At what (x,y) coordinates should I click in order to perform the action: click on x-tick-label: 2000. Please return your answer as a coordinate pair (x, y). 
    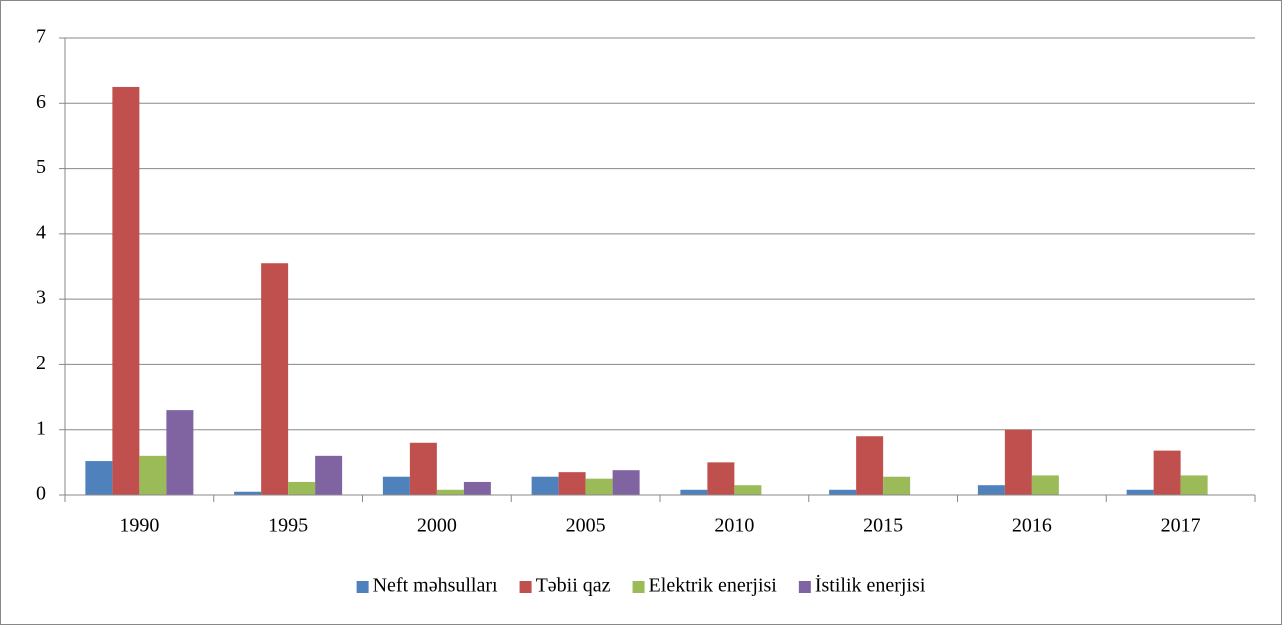
    Looking at the image, I should click on (437, 526).